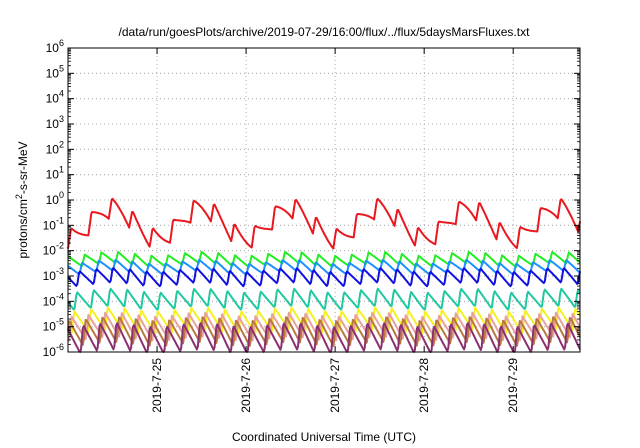 This screenshot has width=640, height=448. What do you see at coordinates (23, 228) in the screenshot?
I see `y-axis-label-prefix: protons/cm` at bounding box center [23, 228].